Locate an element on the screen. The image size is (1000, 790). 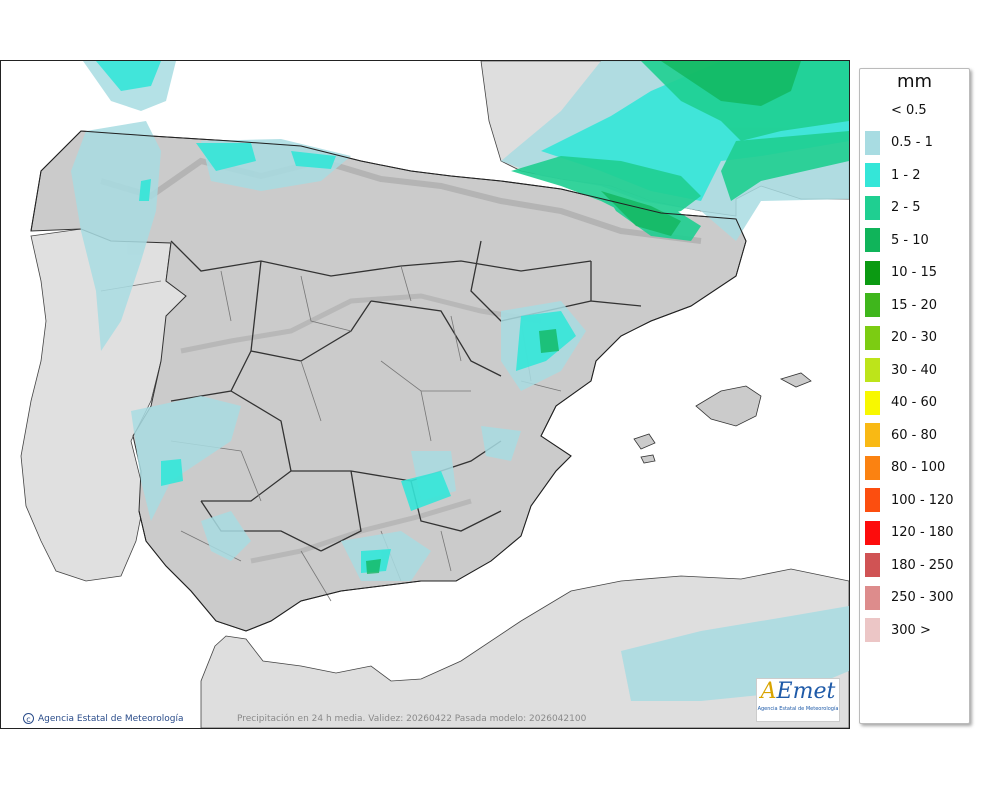
legend-item: 40 - 60 is located at coordinates (901, 402).